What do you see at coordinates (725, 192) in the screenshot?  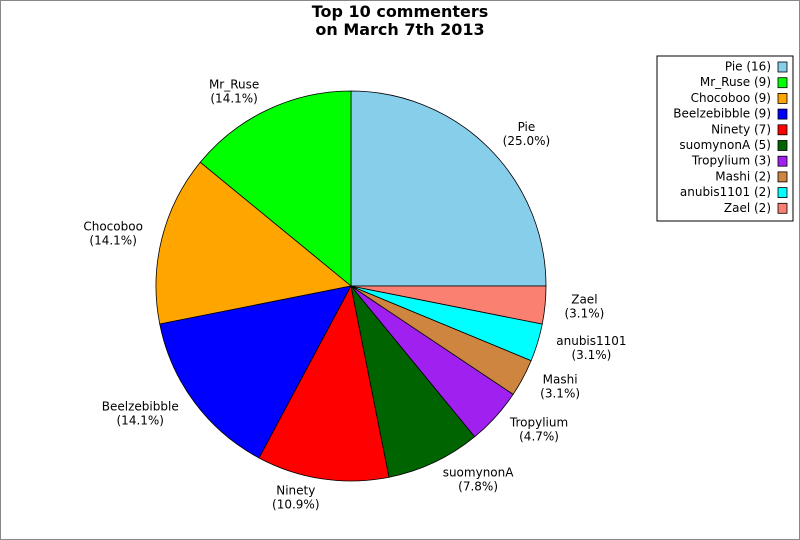 I see `legend-label: anubis1101 (2)` at bounding box center [725, 192].